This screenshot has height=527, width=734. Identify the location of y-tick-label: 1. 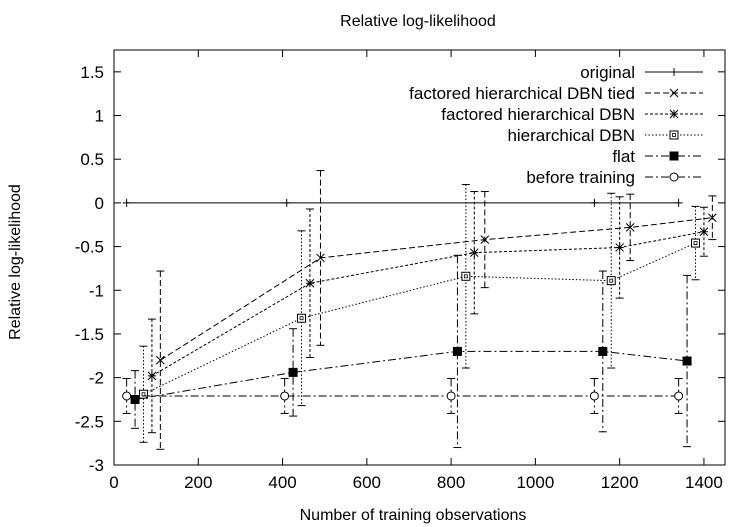
(99, 116).